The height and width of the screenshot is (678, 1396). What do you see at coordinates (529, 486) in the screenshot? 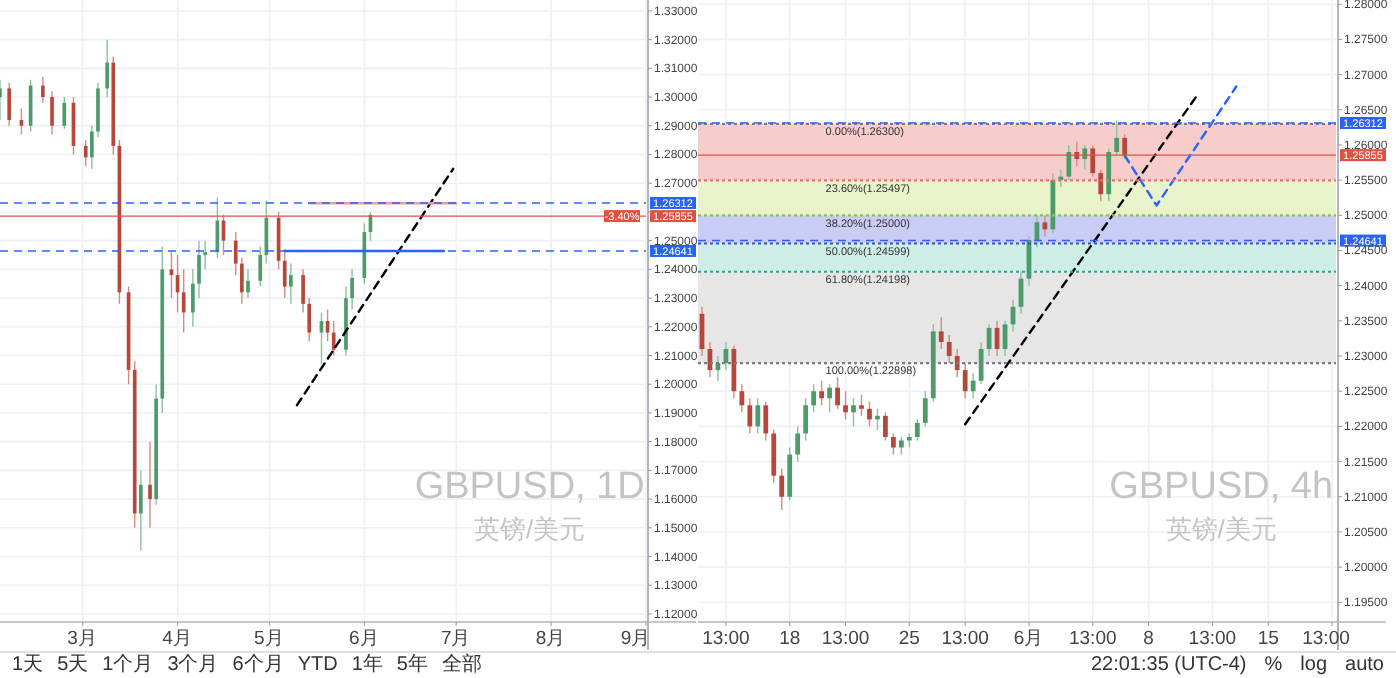
I see `text: GBPUSD, 1D` at bounding box center [529, 486].